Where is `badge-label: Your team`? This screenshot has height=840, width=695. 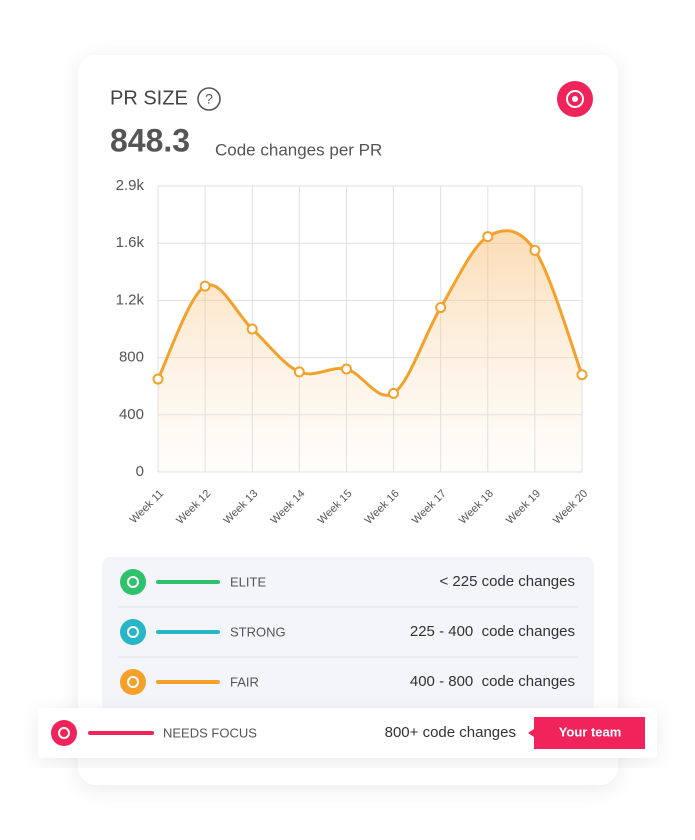 badge-label: Your team is located at coordinates (590, 731).